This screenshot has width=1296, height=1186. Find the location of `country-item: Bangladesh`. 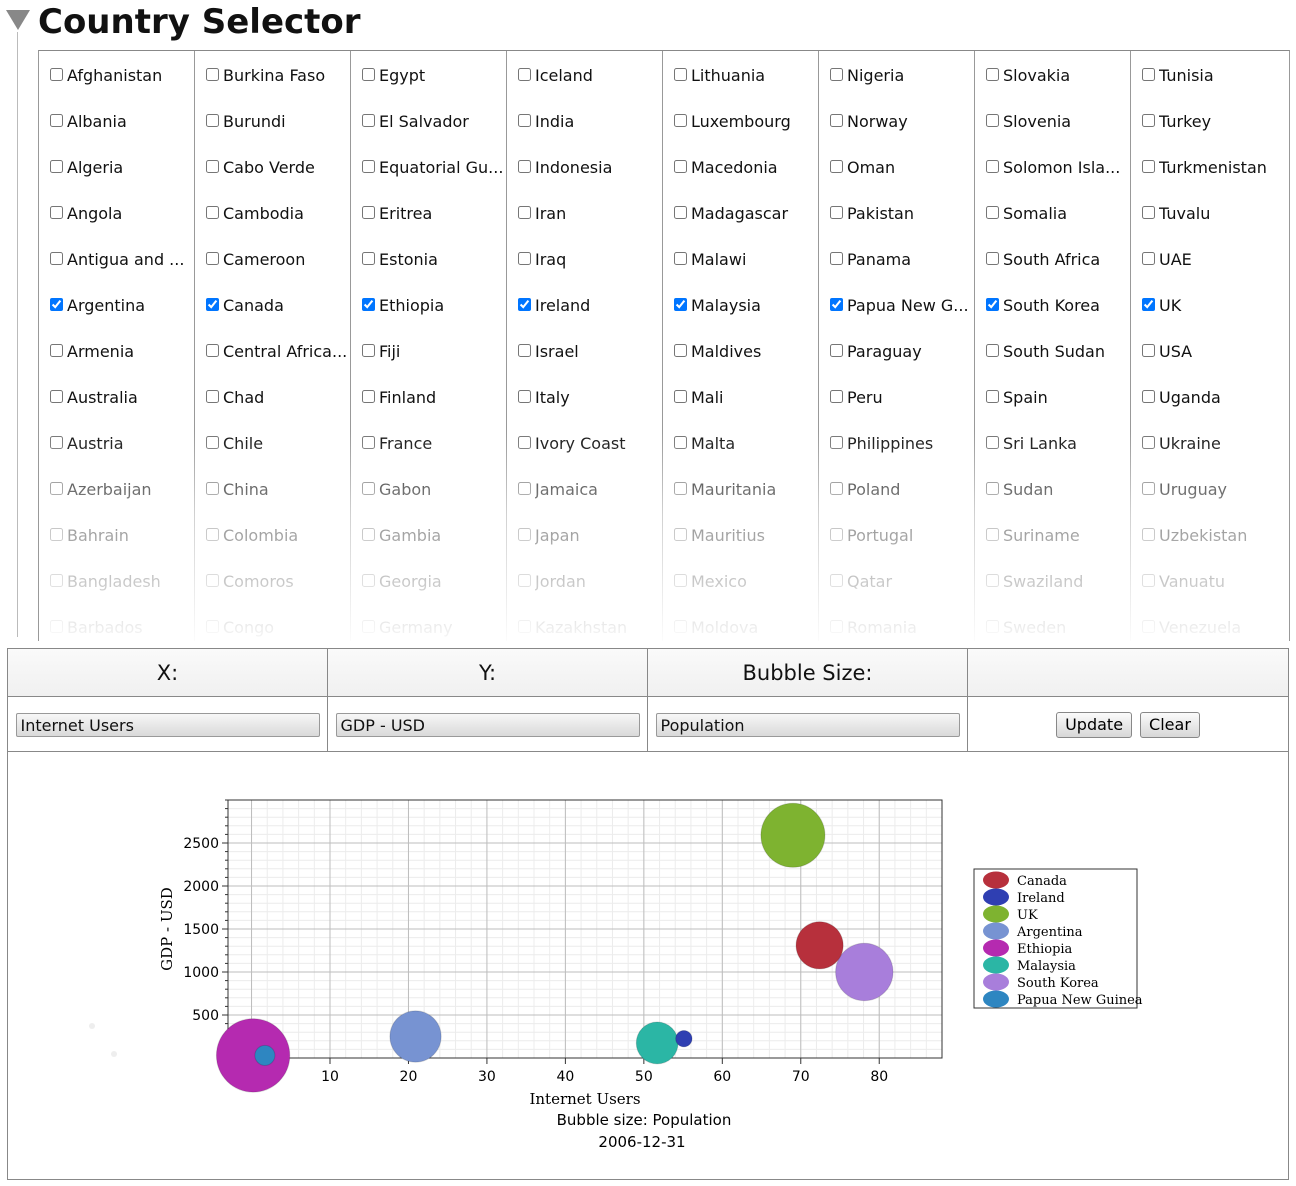

country-item: Bangladesh is located at coordinates (116, 595).